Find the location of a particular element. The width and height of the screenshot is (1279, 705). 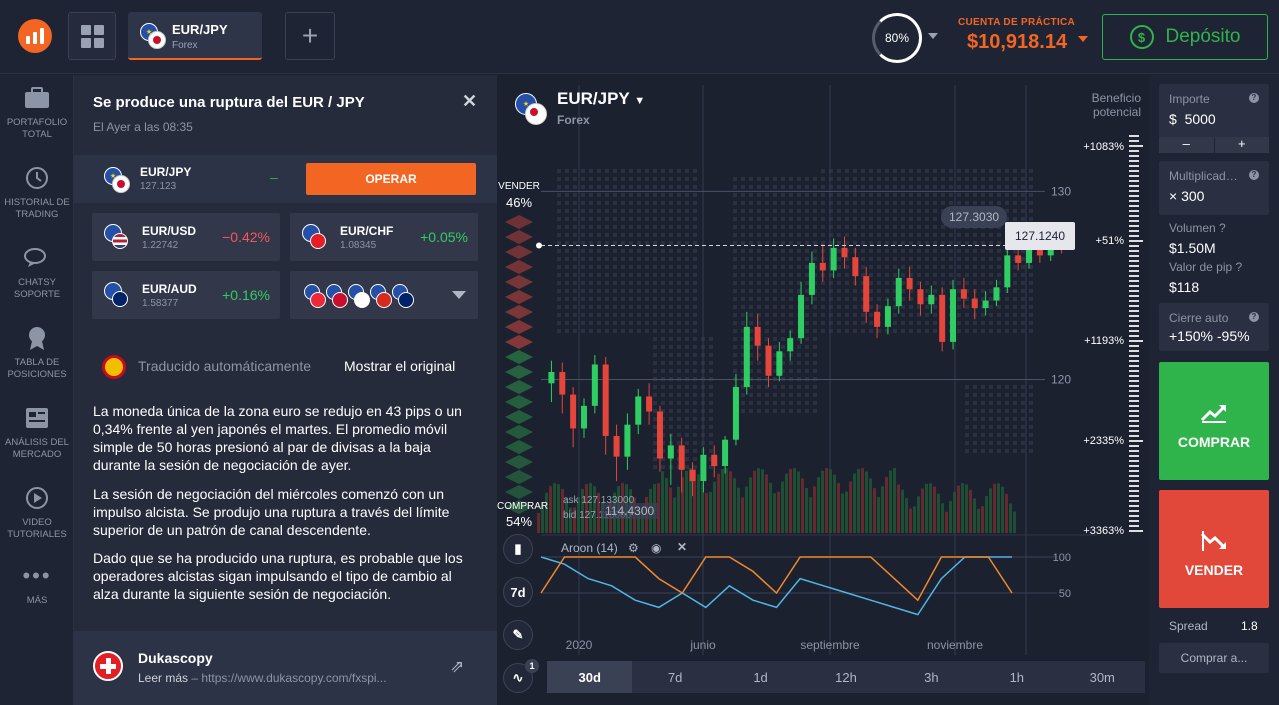

gauge-chevron-down-icon is located at coordinates (933, 36).